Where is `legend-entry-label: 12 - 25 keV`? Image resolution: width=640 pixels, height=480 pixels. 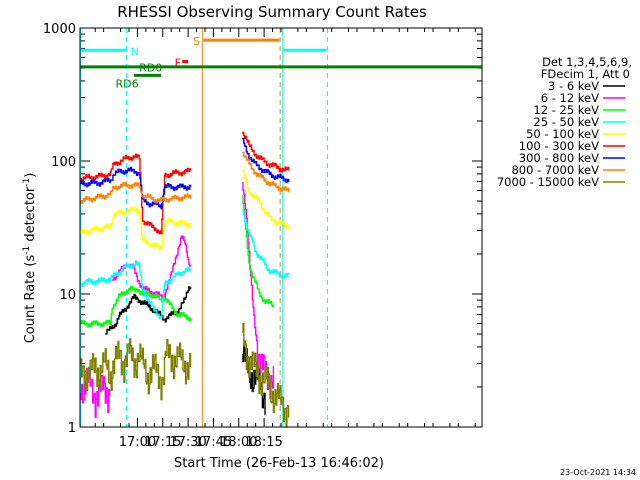 legend-entry-label: 12 - 25 keV is located at coordinates (566, 110).